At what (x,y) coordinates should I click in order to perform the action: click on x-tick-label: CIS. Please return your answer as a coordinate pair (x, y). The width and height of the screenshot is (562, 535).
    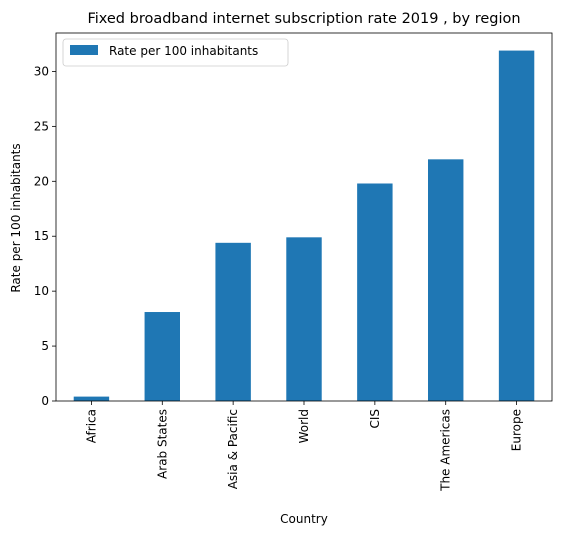
    Looking at the image, I should click on (375, 419).